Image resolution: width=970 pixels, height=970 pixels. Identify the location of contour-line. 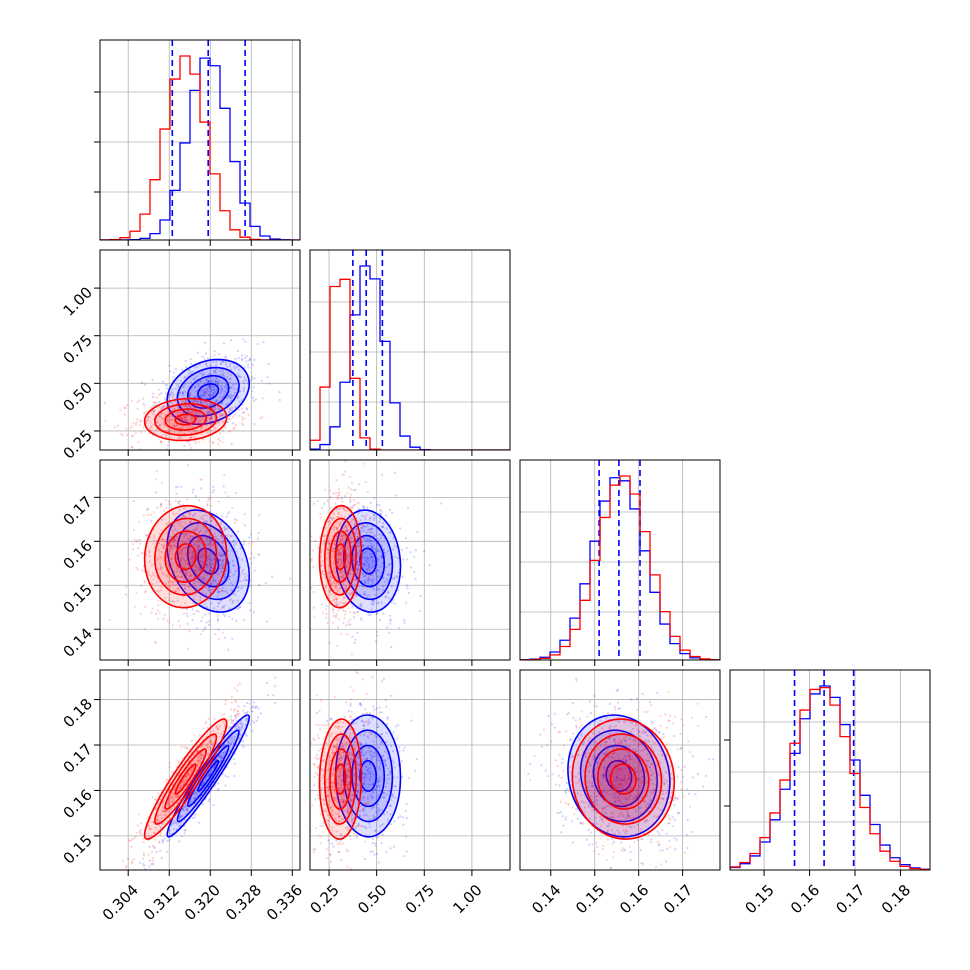
(208, 561).